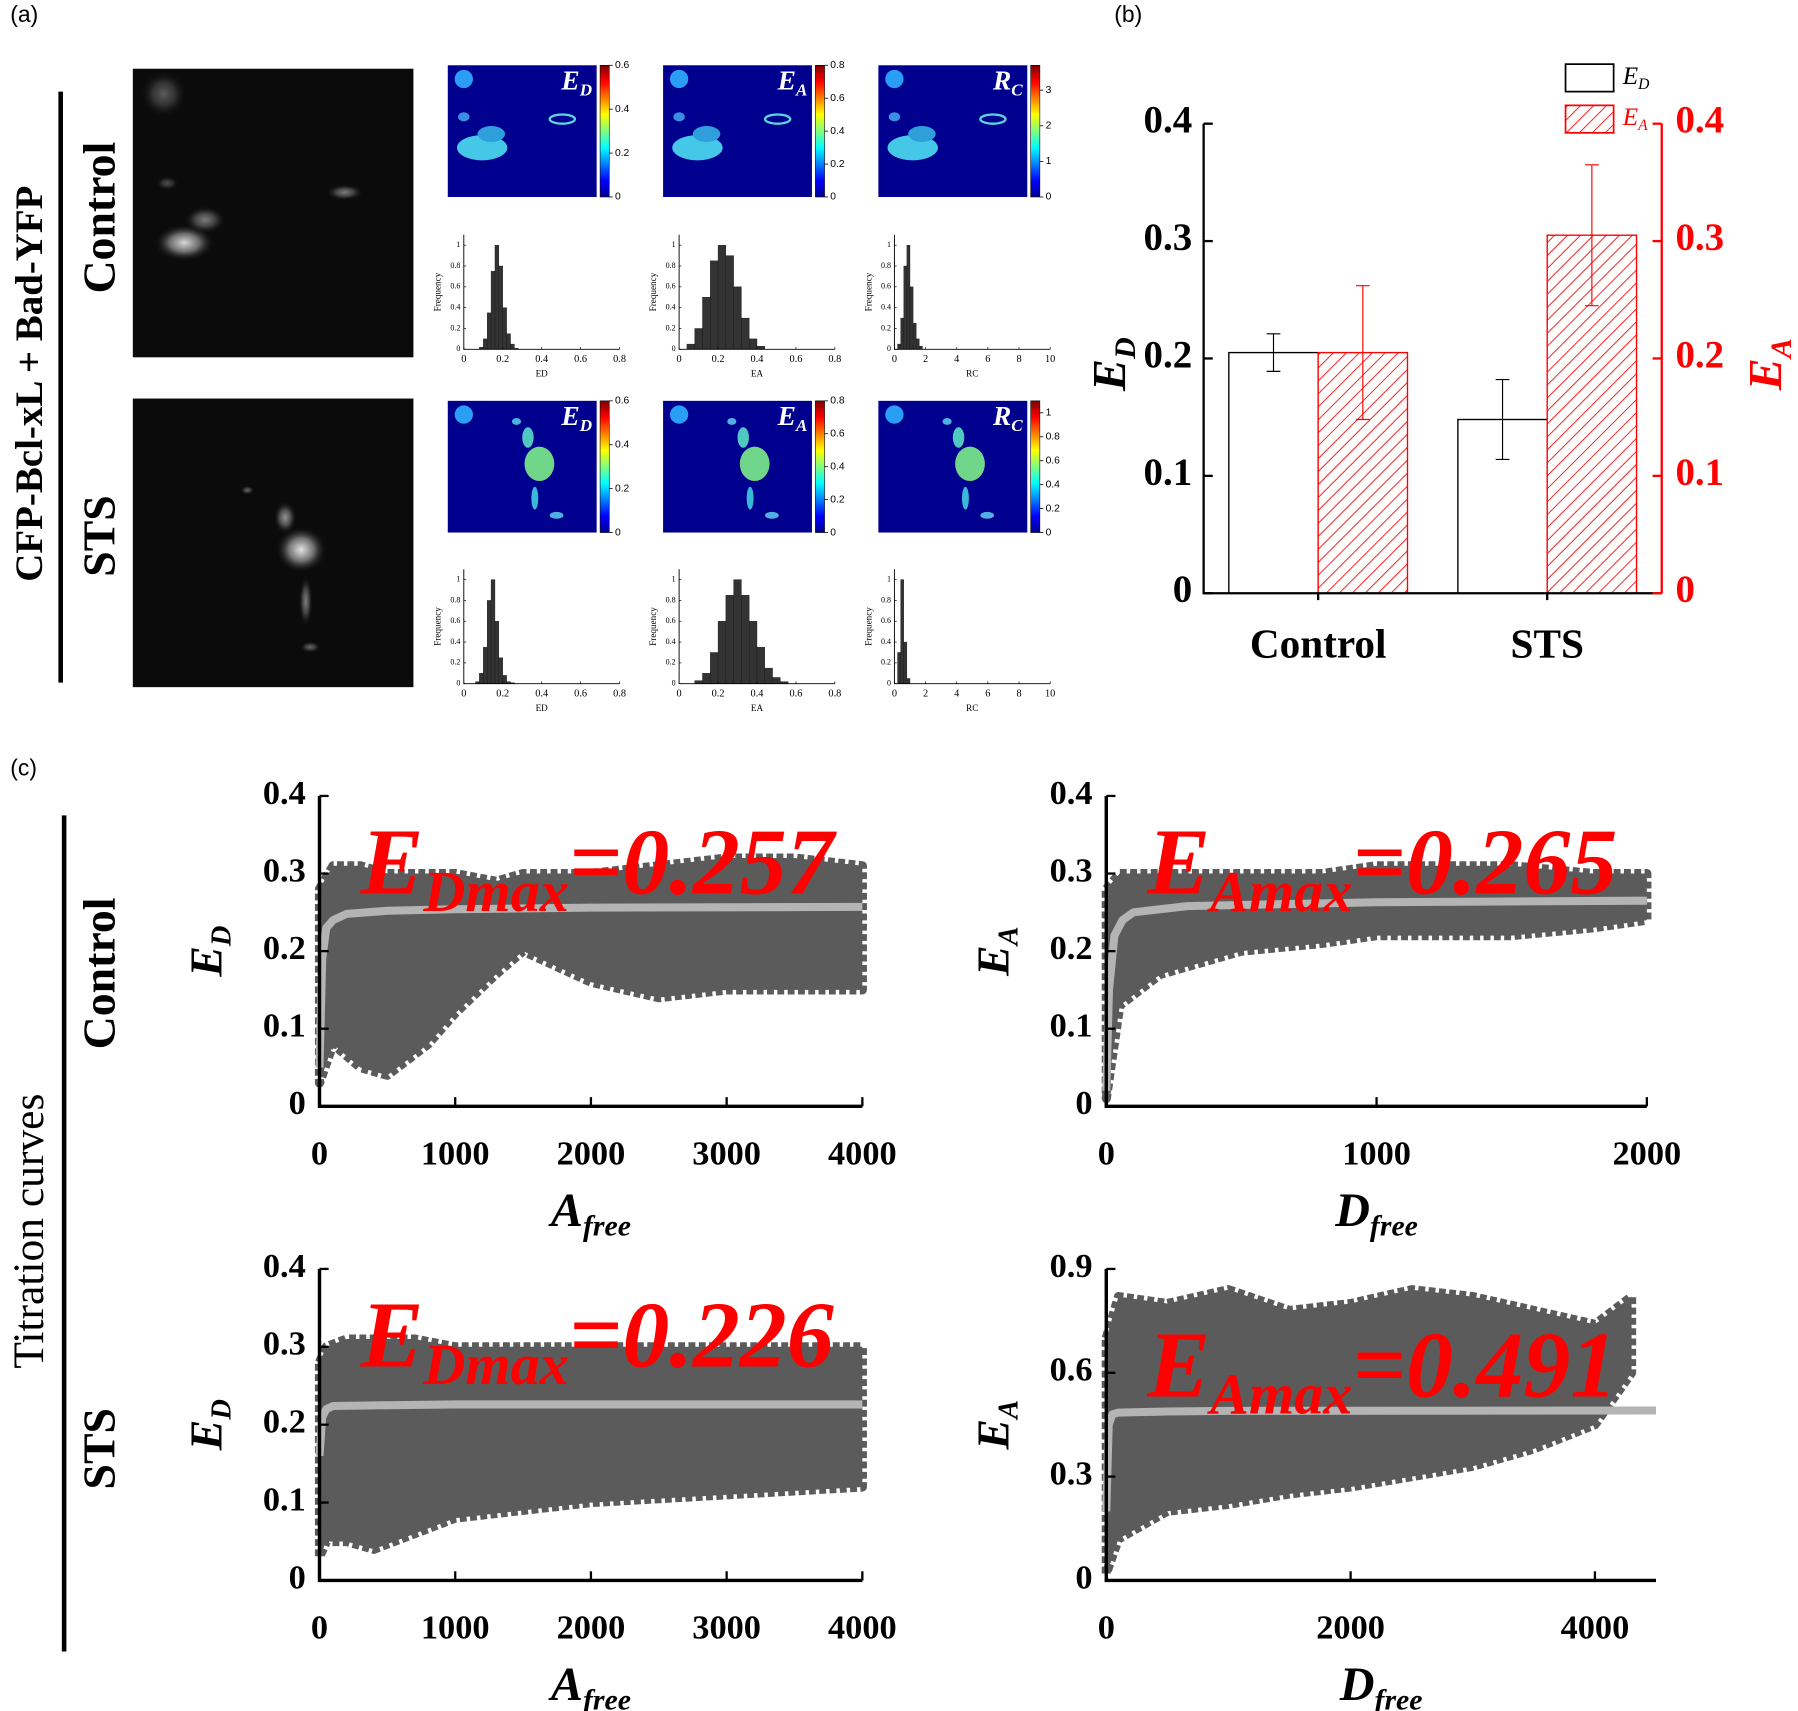 The image size is (1798, 1711). I want to click on y-tick-label: 1, so click(458, 578).